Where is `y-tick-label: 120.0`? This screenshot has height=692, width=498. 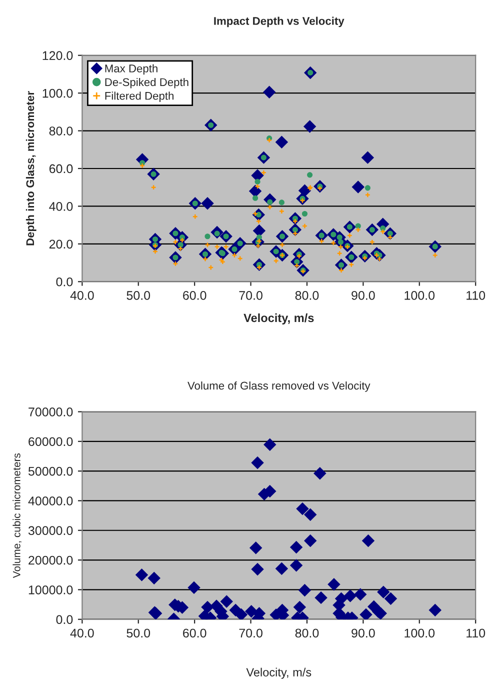 y-tick-label: 120.0 is located at coordinates (57, 55).